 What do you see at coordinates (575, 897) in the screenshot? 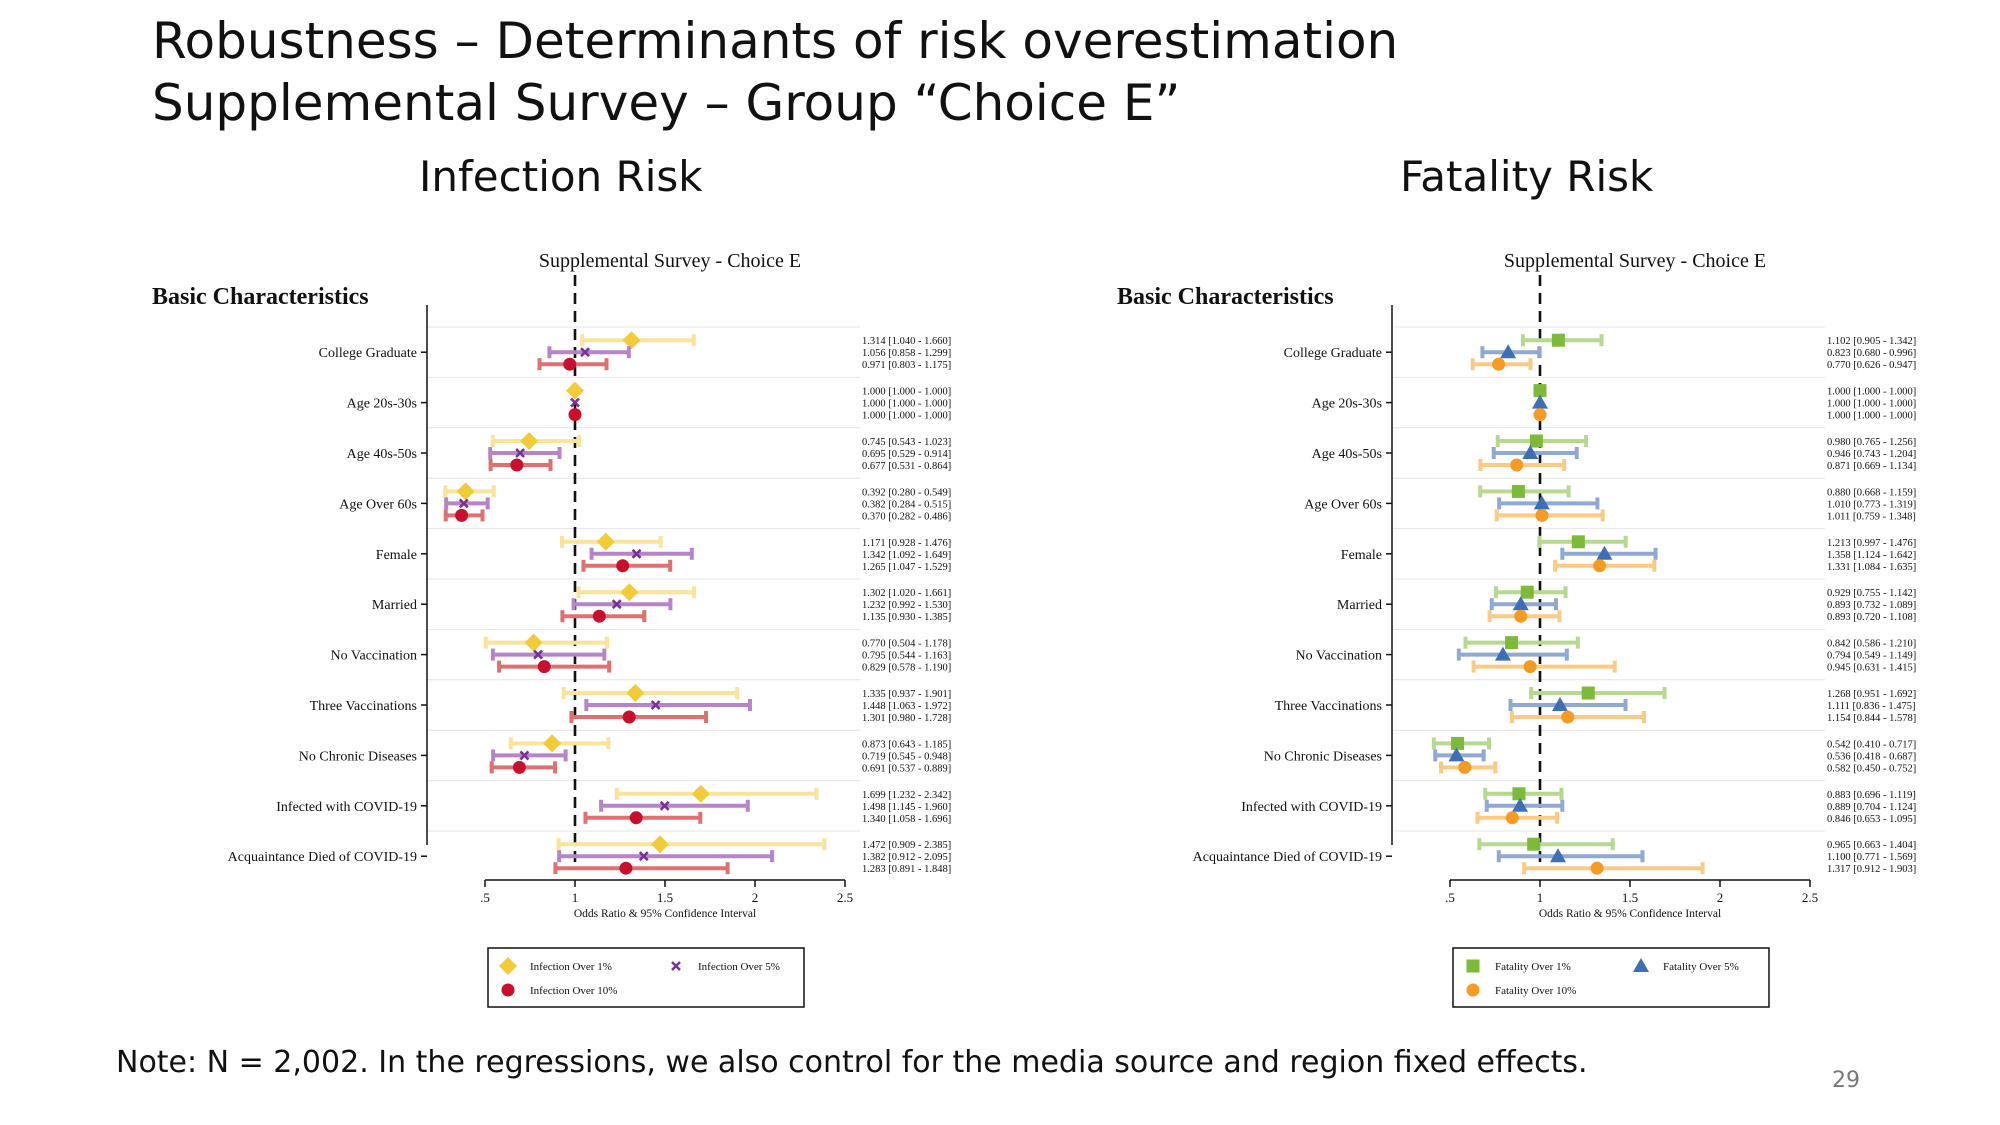
I see `x-tick-label: 1` at bounding box center [575, 897].